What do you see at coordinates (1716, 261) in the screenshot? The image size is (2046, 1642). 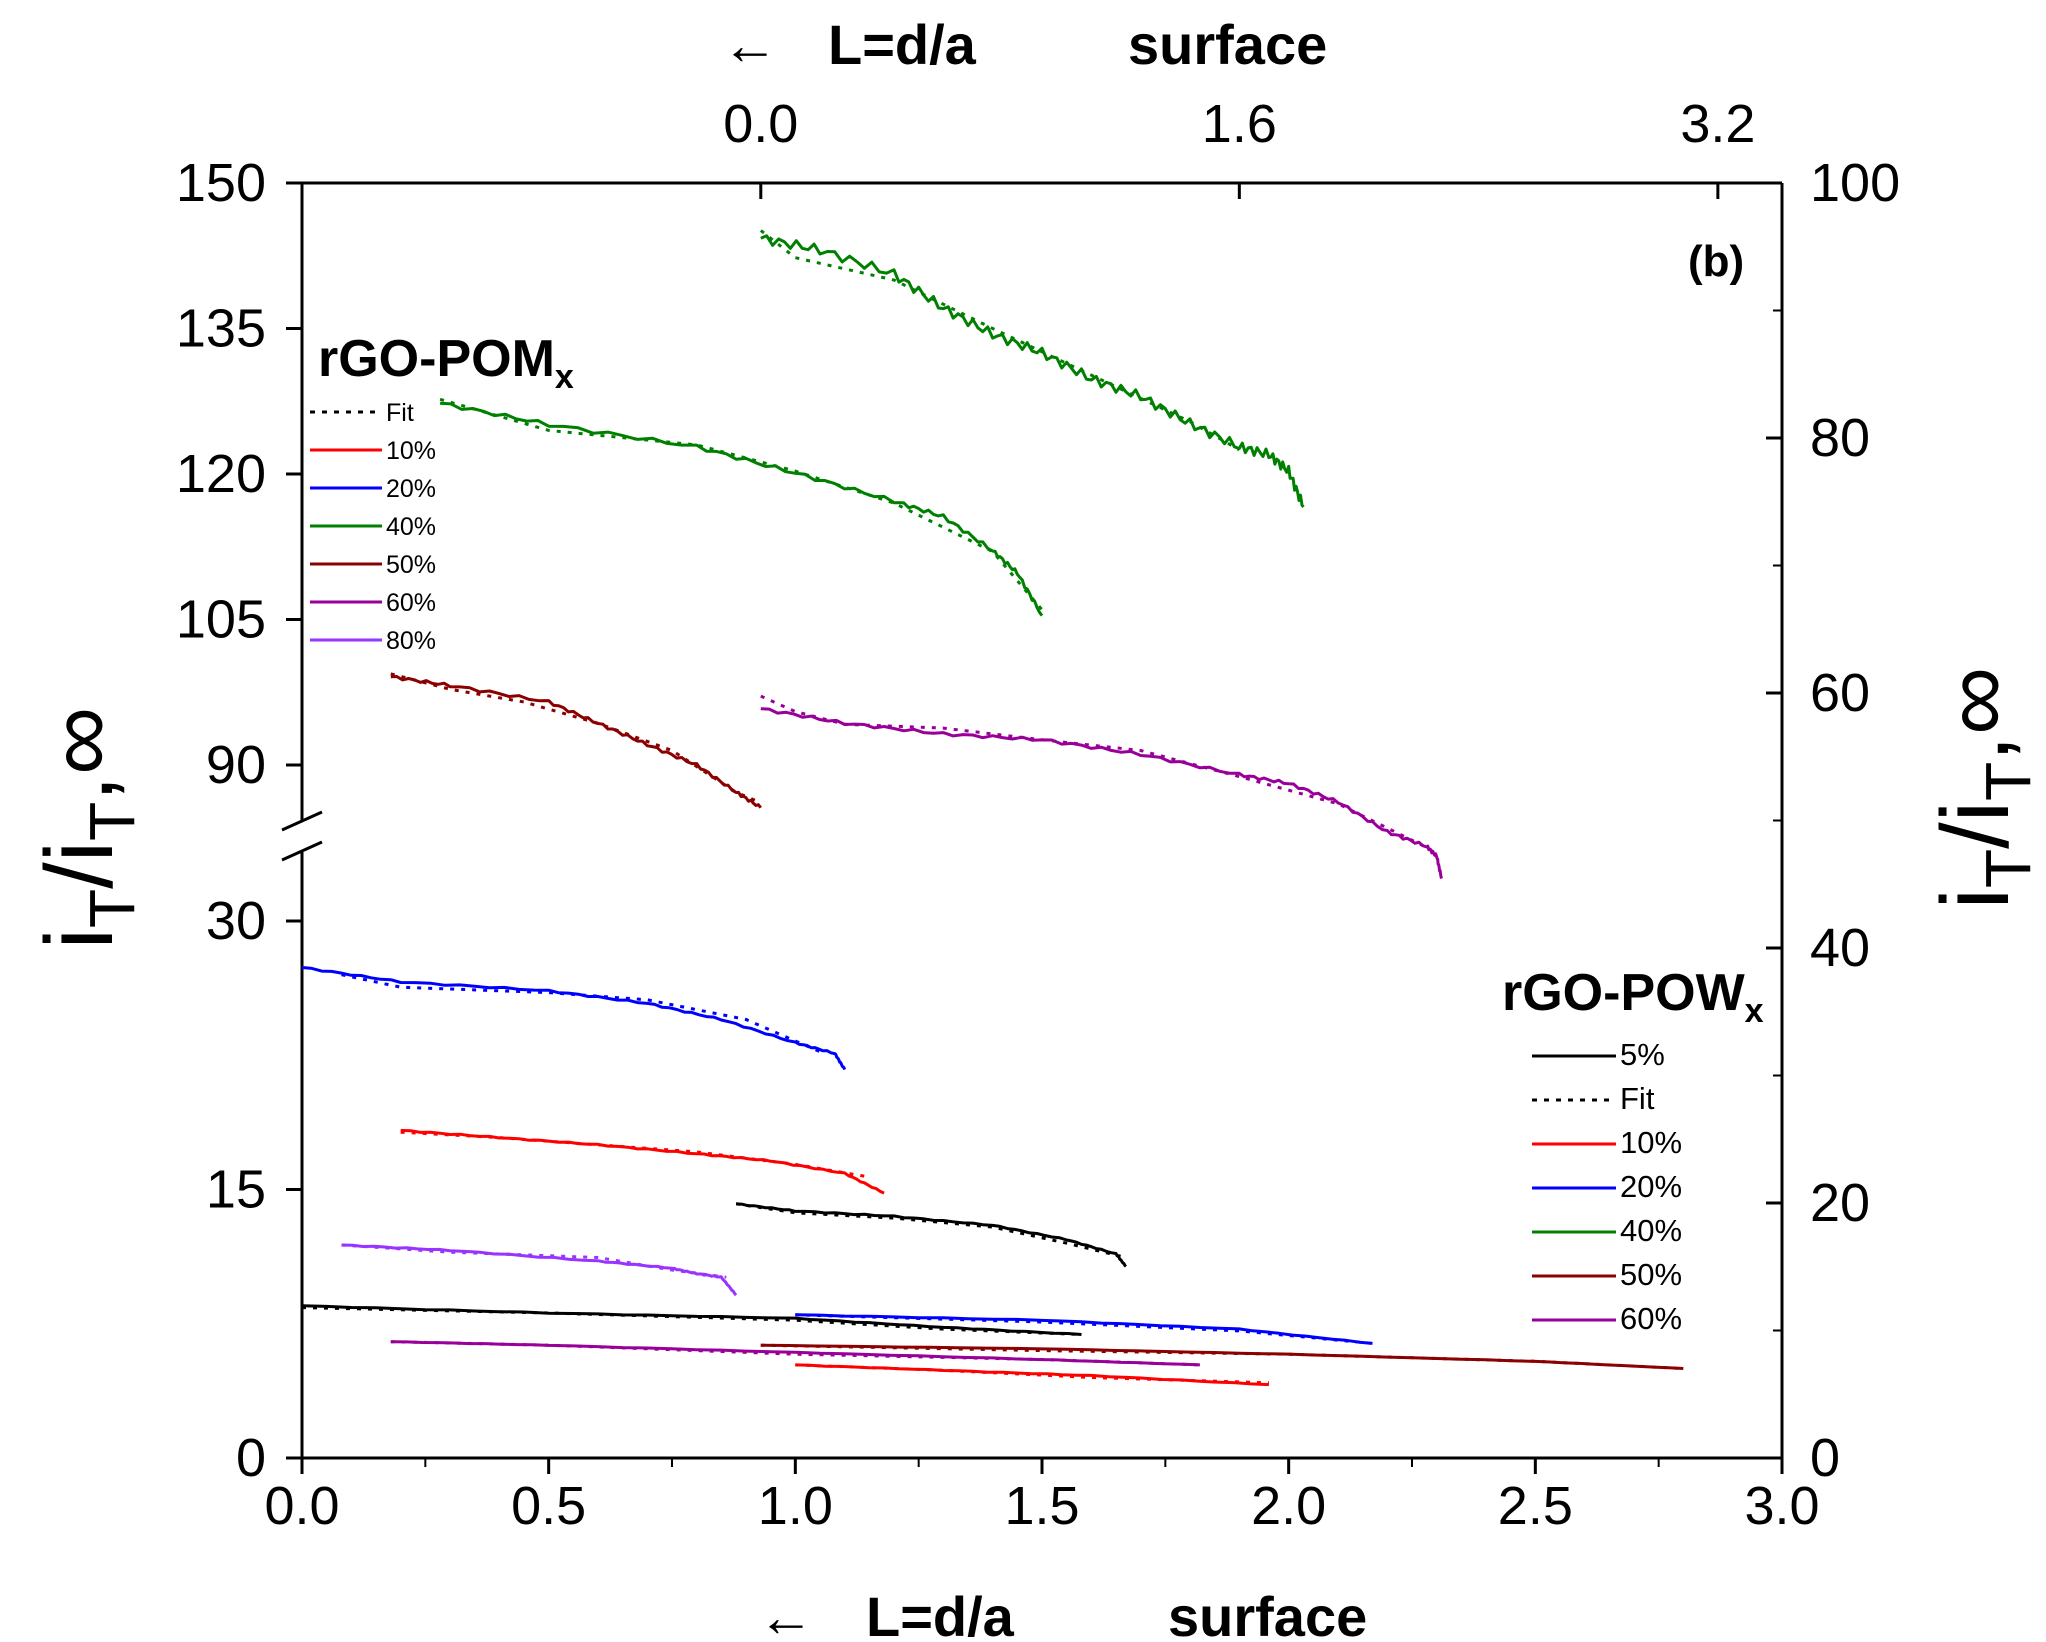 I see `panel-label: (b)` at bounding box center [1716, 261].